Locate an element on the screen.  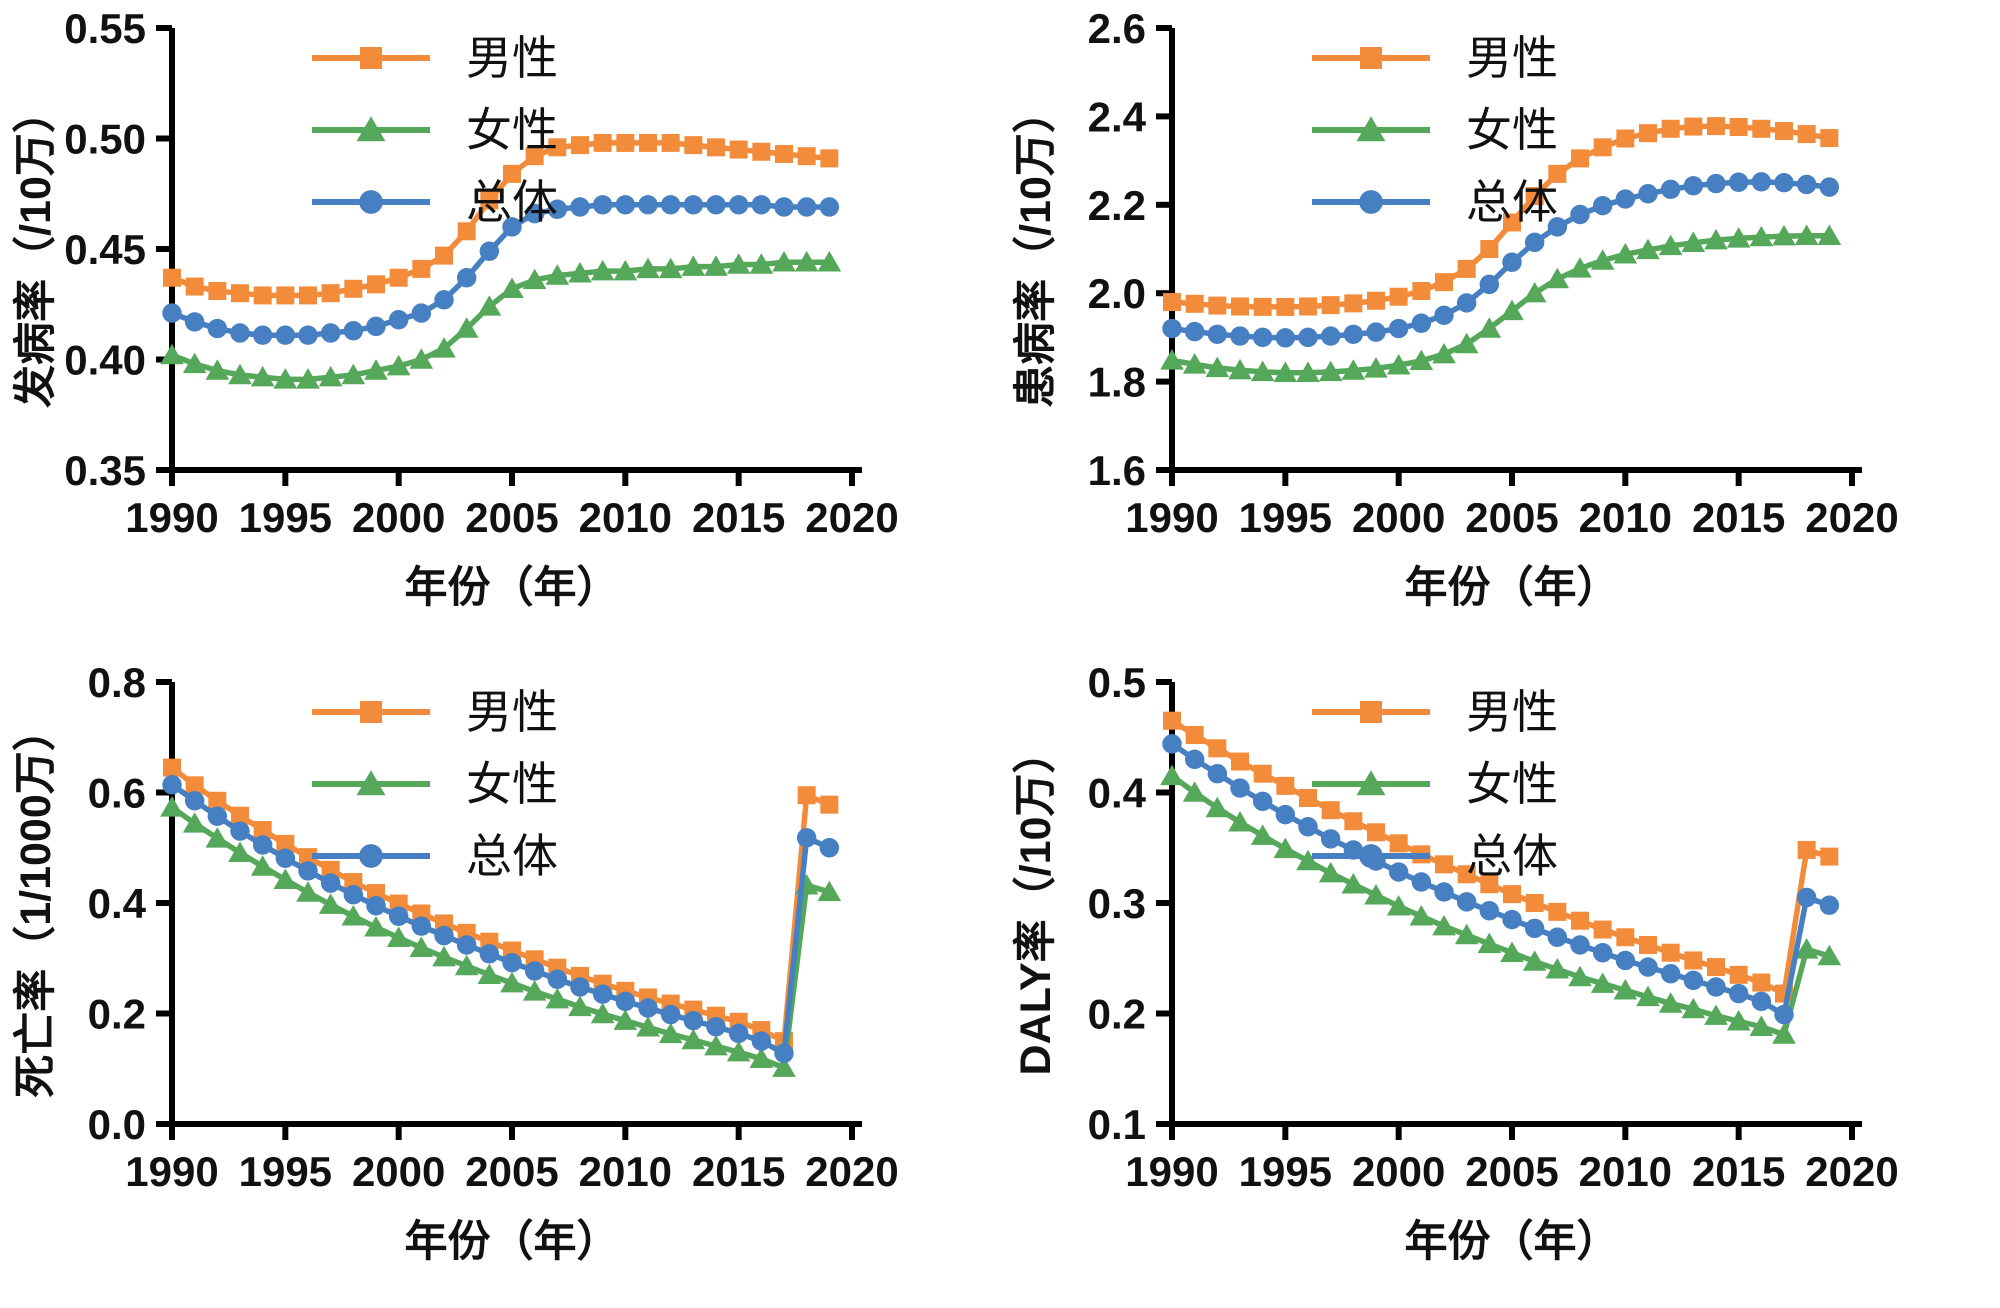
y-tick-label: 0.0 is located at coordinates (117, 1124).